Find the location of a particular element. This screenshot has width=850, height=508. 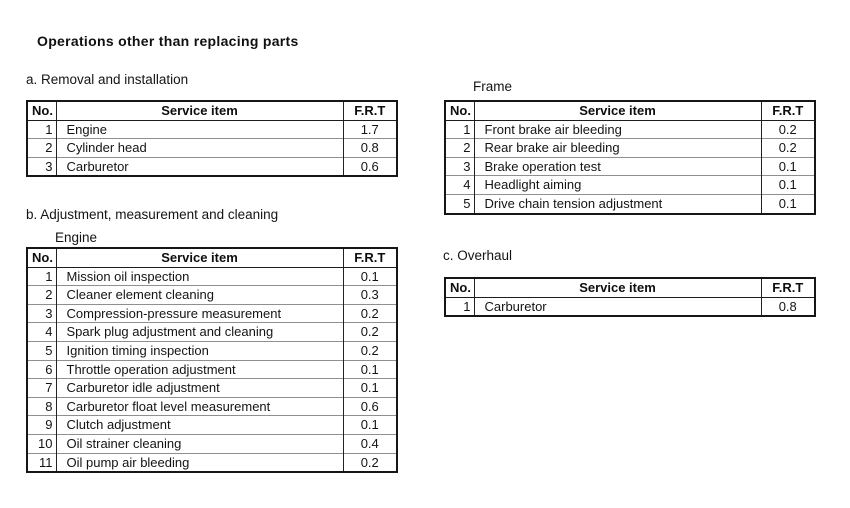

table-row: 2 Cleaner element cleaning 0.3 is located at coordinates (212, 295).